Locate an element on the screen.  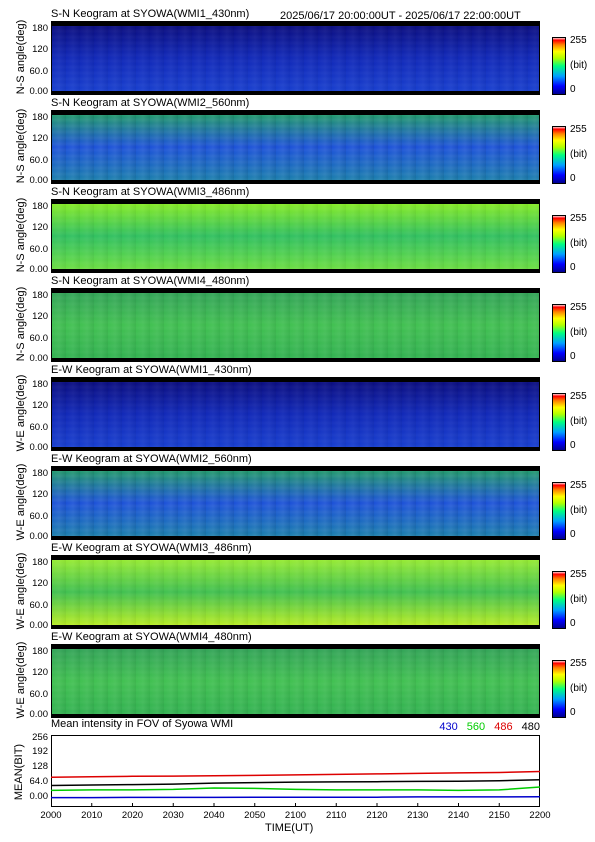
panel-title: E-W Keogram at SYOWA(WMI2_560nm) is located at coordinates (151, 459).